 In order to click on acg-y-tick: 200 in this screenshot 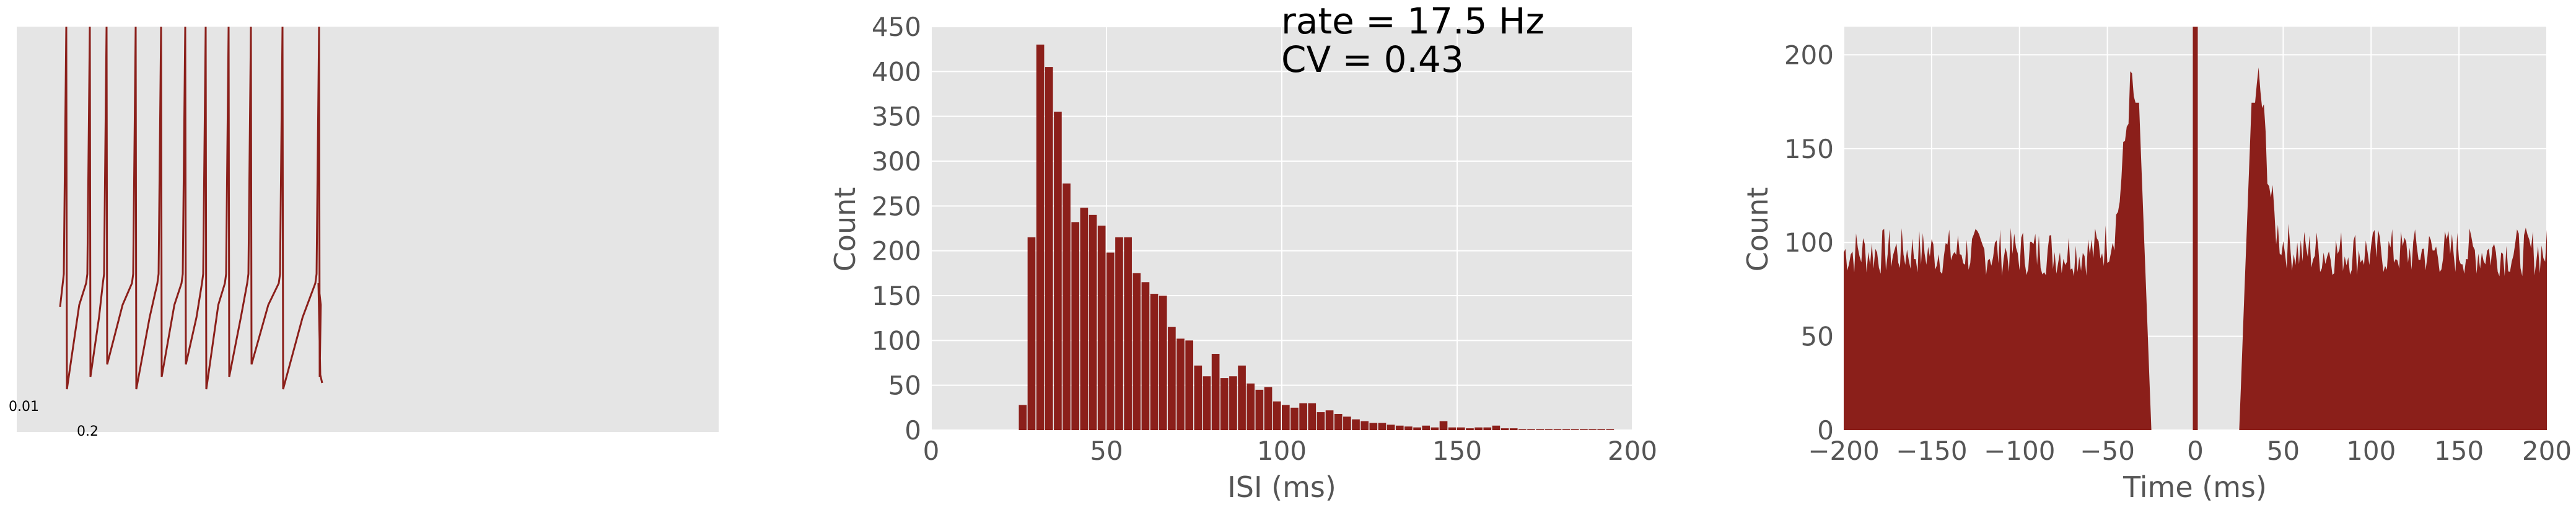, I will do `click(1809, 55)`.